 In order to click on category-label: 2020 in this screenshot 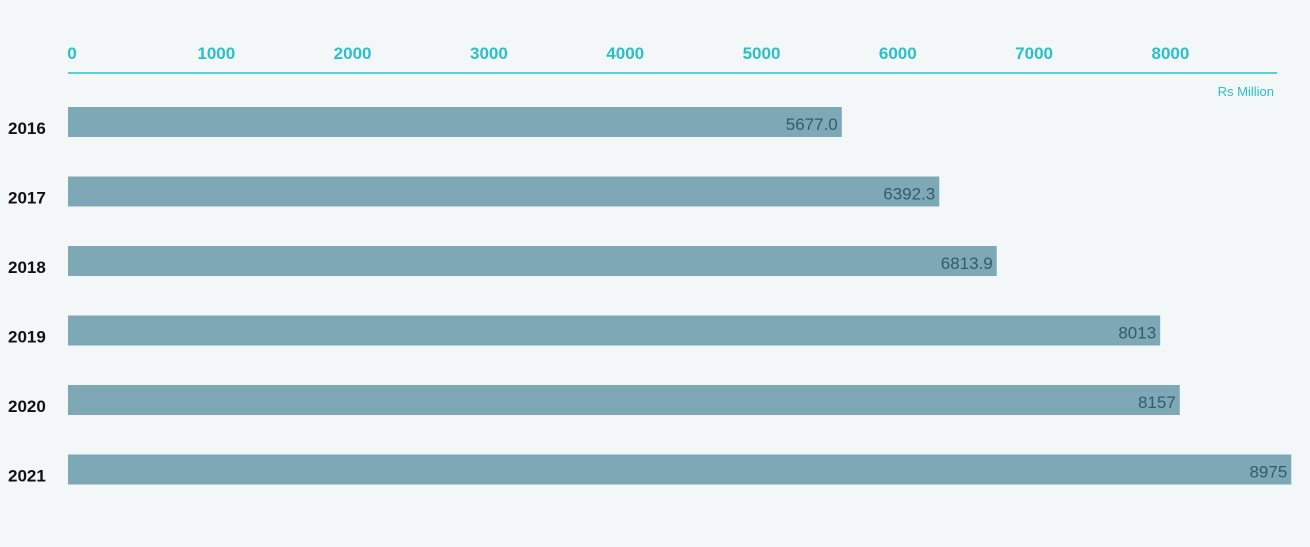, I will do `click(27, 406)`.